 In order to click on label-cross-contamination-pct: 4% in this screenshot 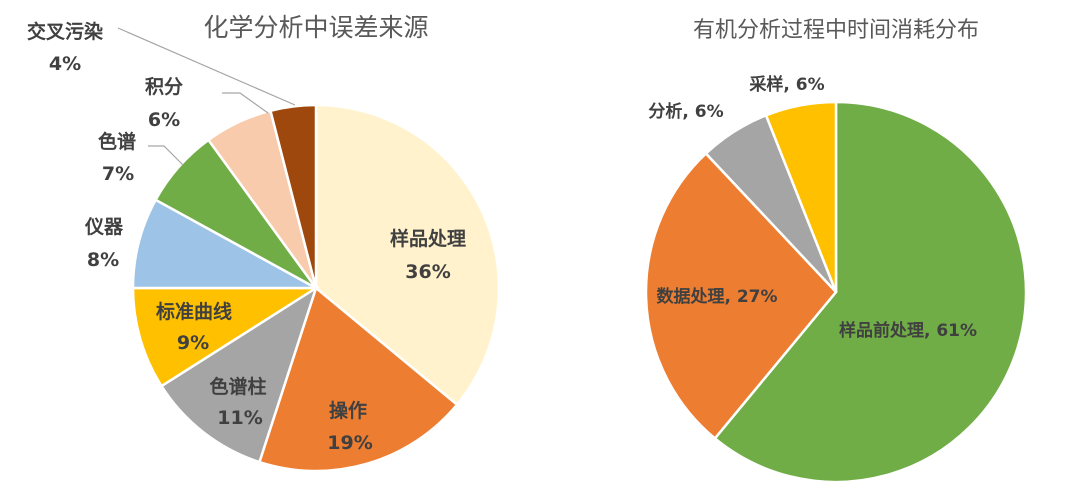, I will do `click(65, 64)`.